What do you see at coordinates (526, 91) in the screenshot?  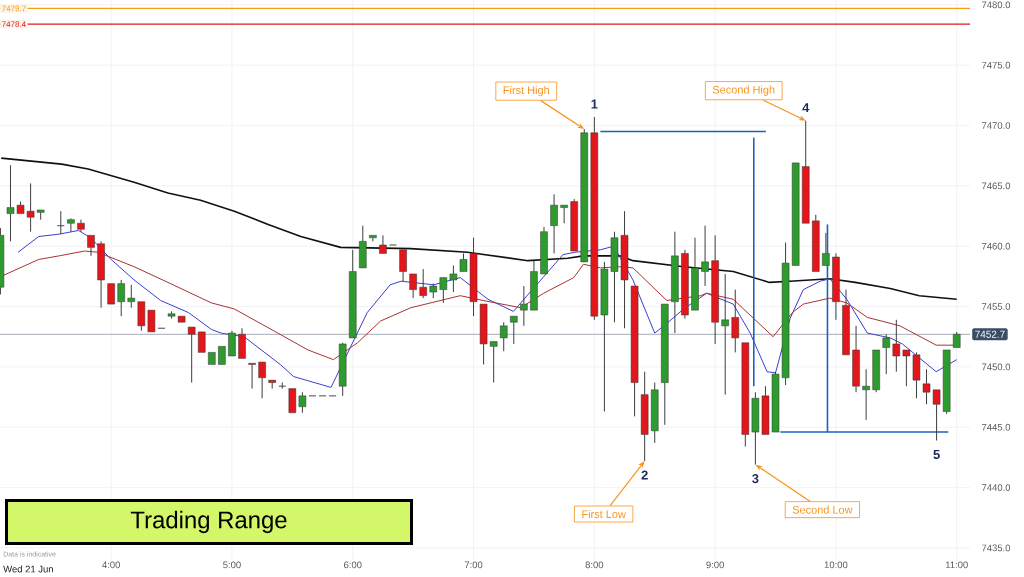 I see `annotation: First High` at bounding box center [526, 91].